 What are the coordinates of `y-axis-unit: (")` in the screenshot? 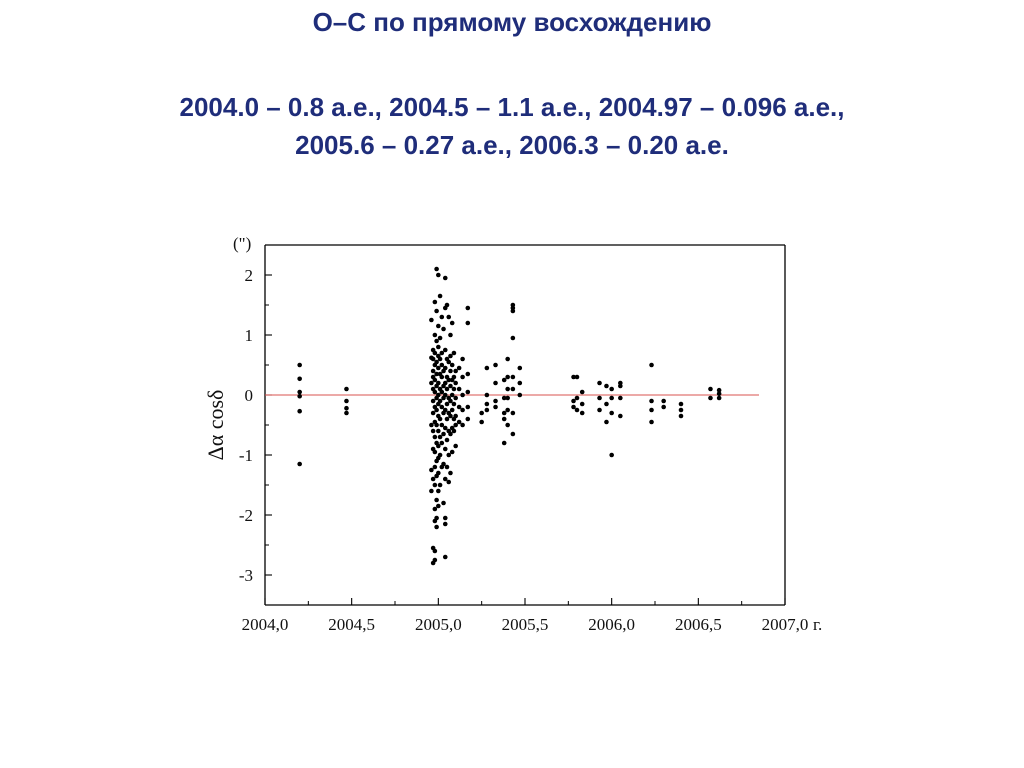 It's located at (242, 243).